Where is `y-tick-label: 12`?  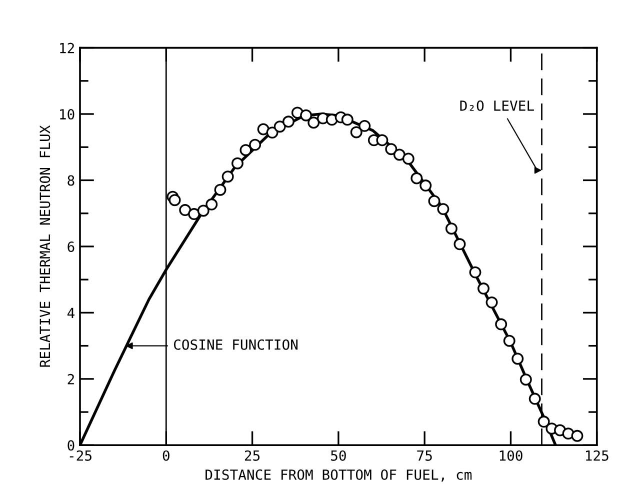
y-tick-label: 12 is located at coordinates (67, 48).